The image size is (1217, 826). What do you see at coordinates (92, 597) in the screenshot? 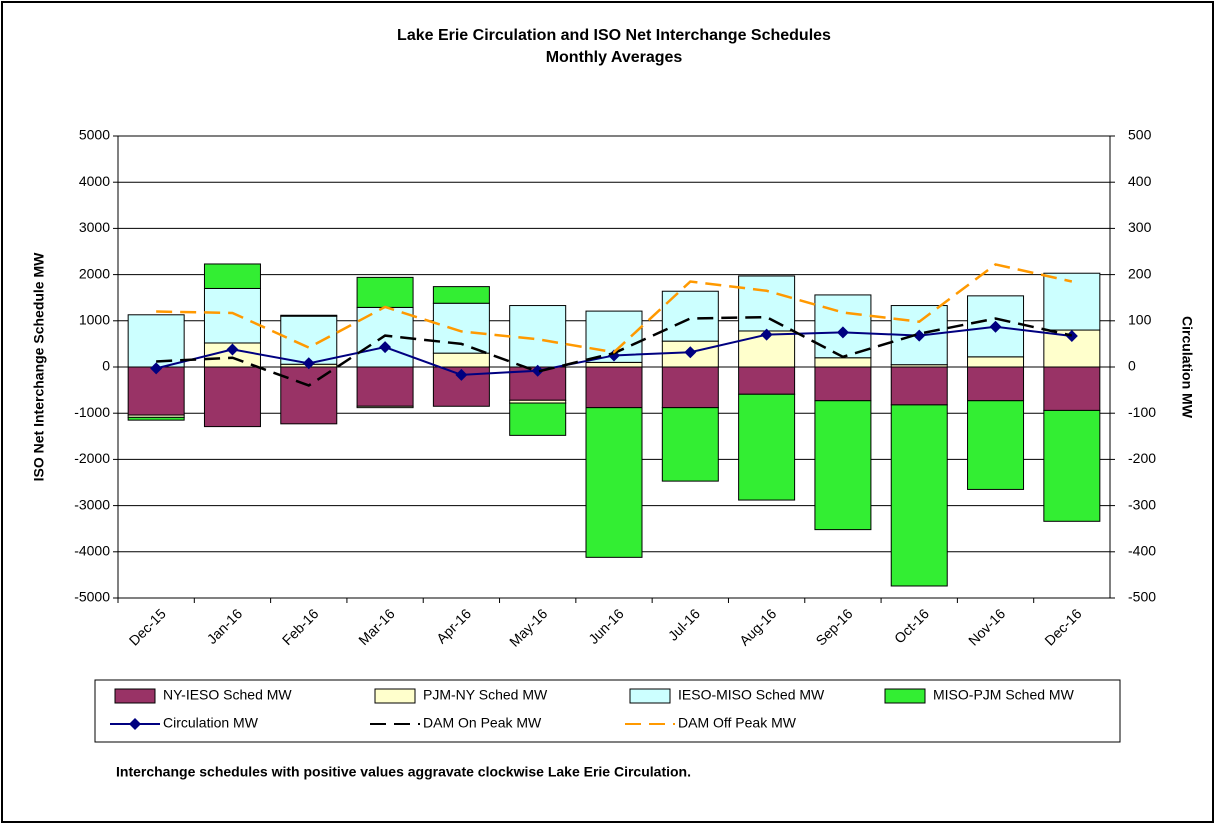
I see `y-tick-label: -5000` at bounding box center [92, 597].